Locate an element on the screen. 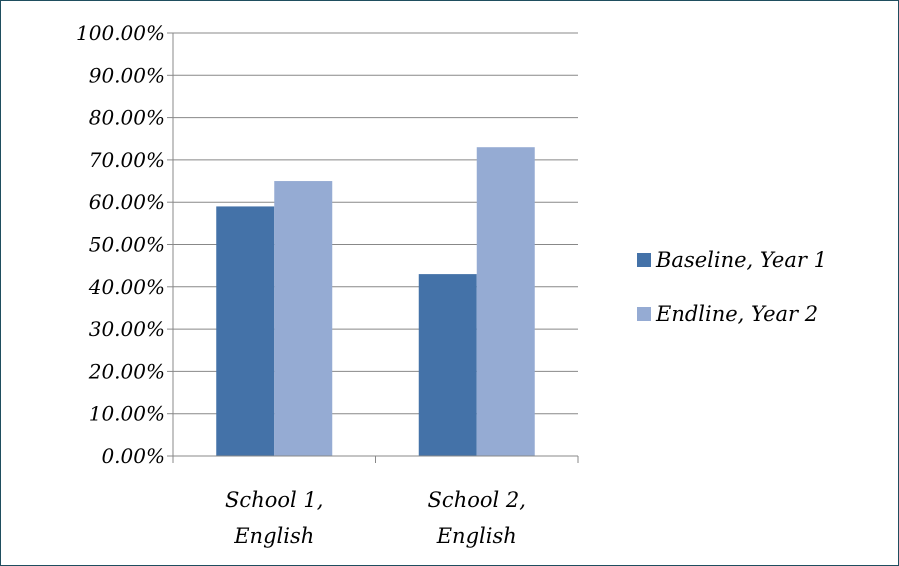  y-tick-label: 60.00% is located at coordinates (127, 202).